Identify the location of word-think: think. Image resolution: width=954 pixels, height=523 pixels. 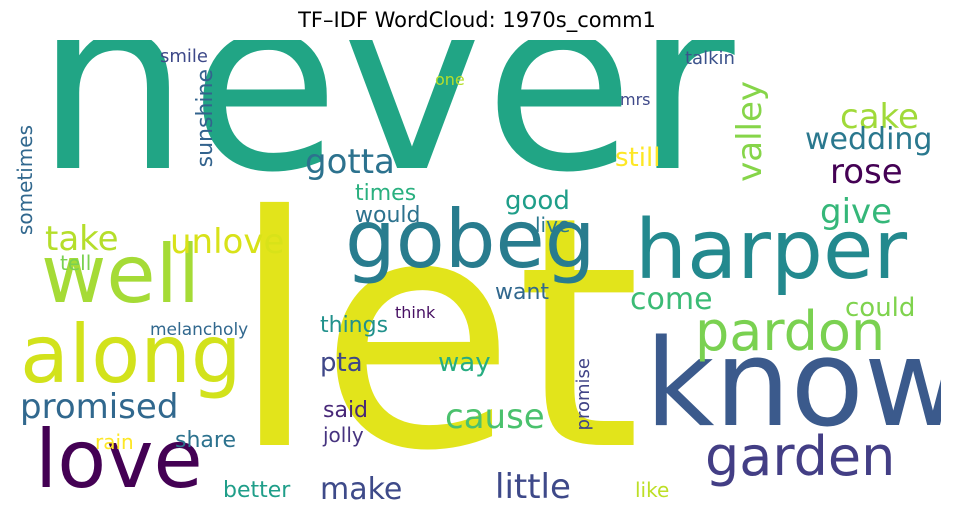
(415, 312).